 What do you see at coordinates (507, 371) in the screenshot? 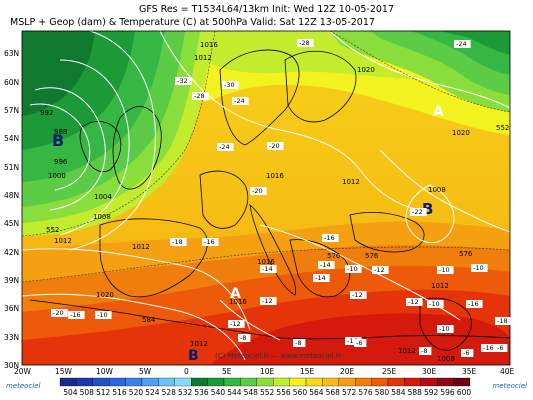
I see `lon-label: 40E` at bounding box center [507, 371].